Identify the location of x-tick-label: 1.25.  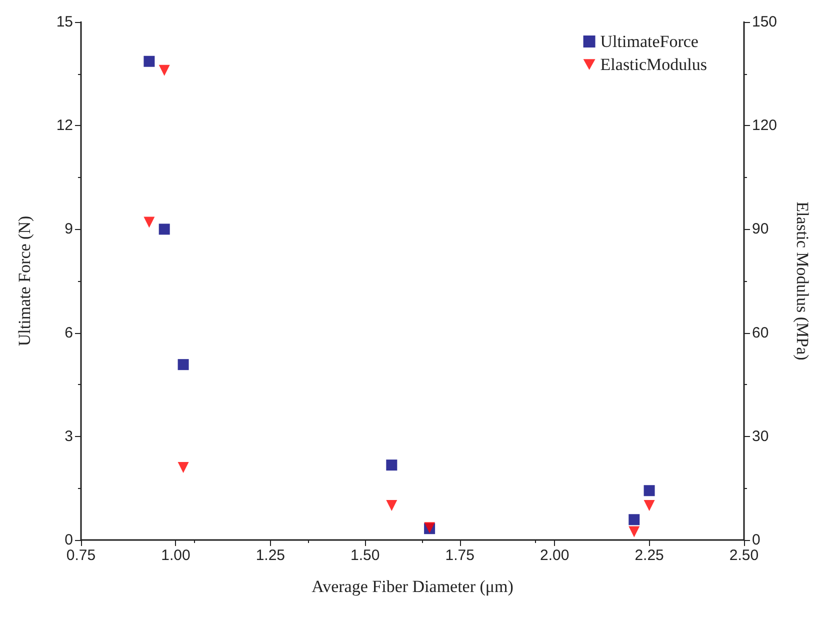
(271, 555).